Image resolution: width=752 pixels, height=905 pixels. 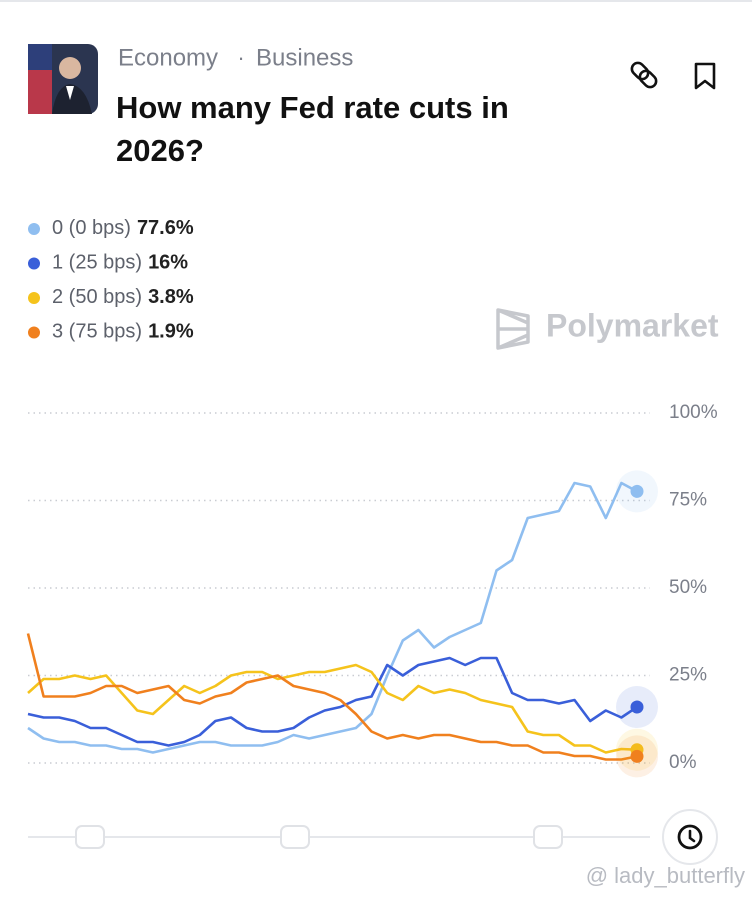 What do you see at coordinates (688, 675) in the screenshot?
I see `y-tick-label: 25%` at bounding box center [688, 675].